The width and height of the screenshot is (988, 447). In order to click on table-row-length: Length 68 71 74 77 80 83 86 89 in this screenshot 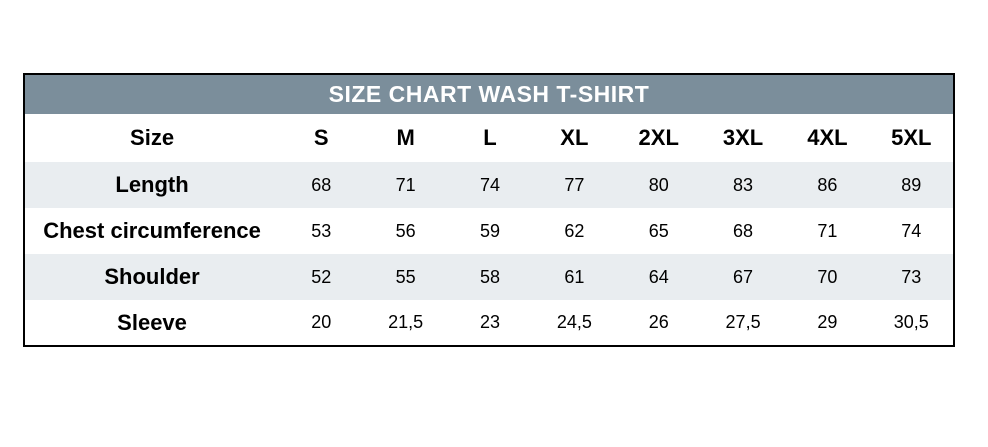, I will do `click(489, 185)`.